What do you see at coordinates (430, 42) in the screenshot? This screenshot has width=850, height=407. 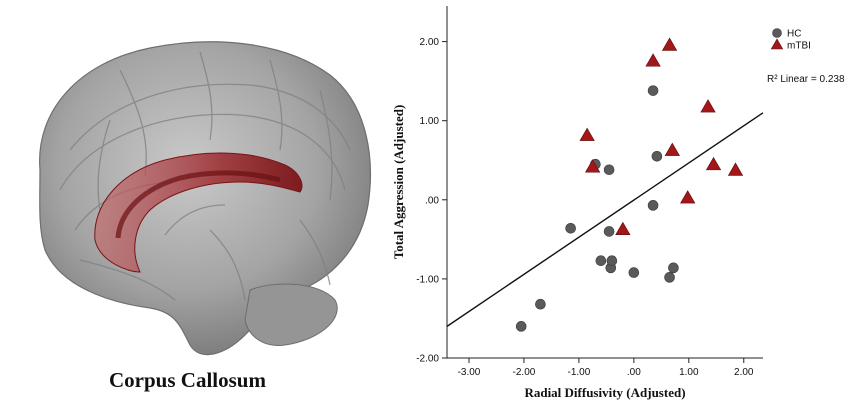 I see `y-tick-label: 2.00` at bounding box center [430, 42].